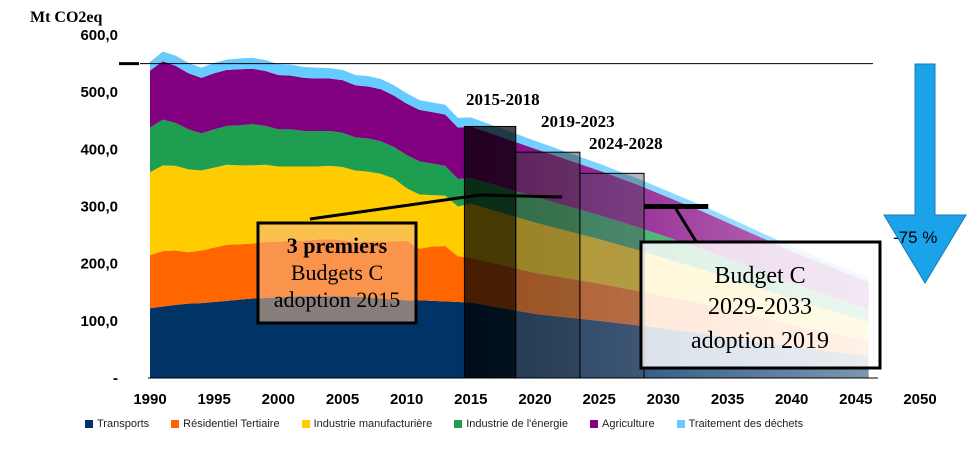 The width and height of the screenshot is (977, 453). I want to click on x-tick-label: 2030, so click(663, 399).